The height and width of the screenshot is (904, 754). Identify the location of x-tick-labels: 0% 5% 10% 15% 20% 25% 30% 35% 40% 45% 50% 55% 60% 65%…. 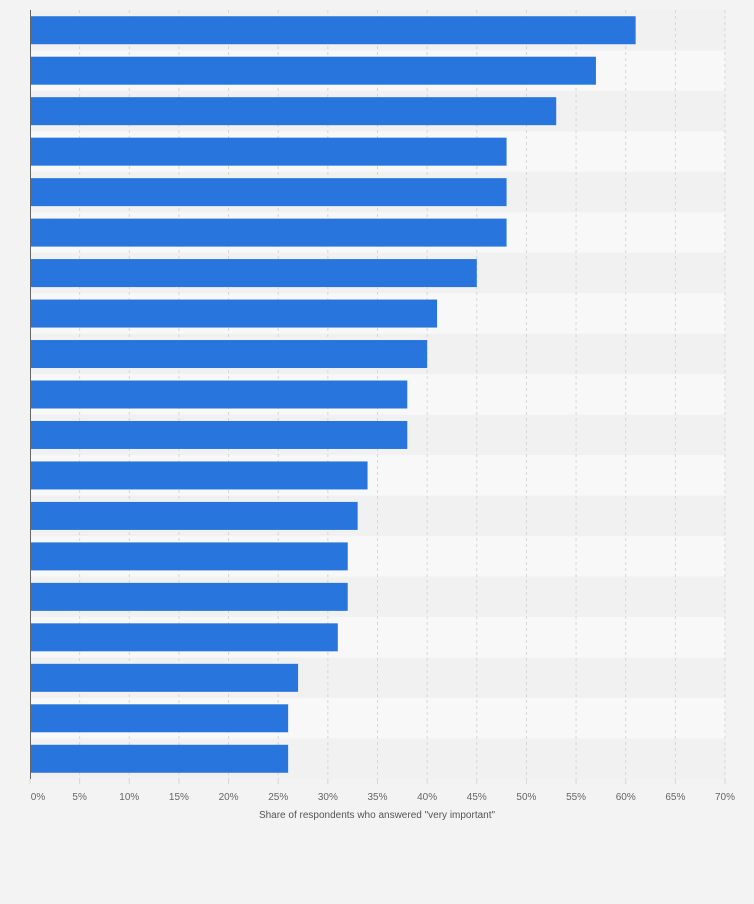
(382, 791).